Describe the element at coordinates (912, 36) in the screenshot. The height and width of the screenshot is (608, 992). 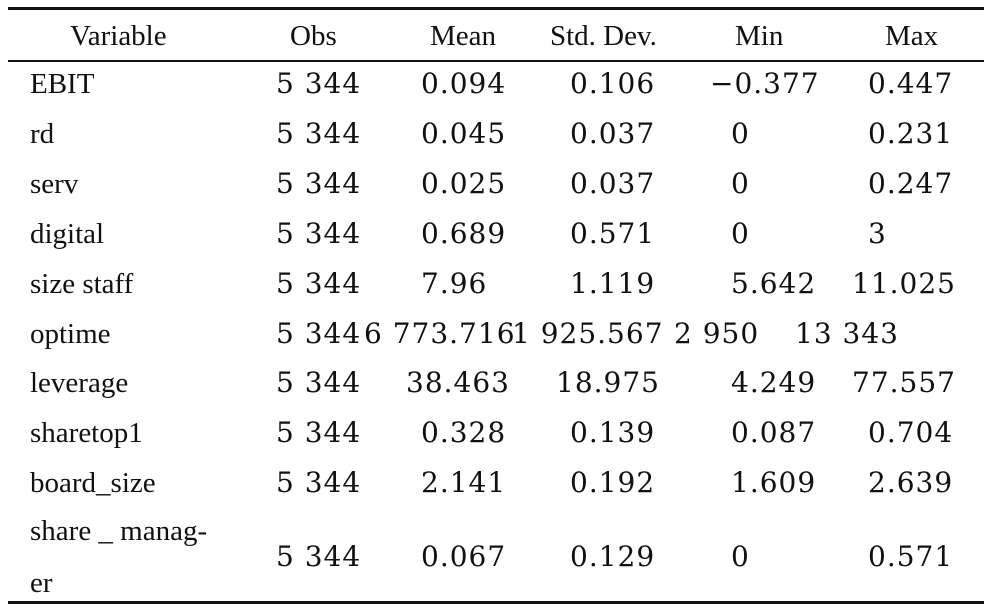
I see `header-max: Max` at that location.